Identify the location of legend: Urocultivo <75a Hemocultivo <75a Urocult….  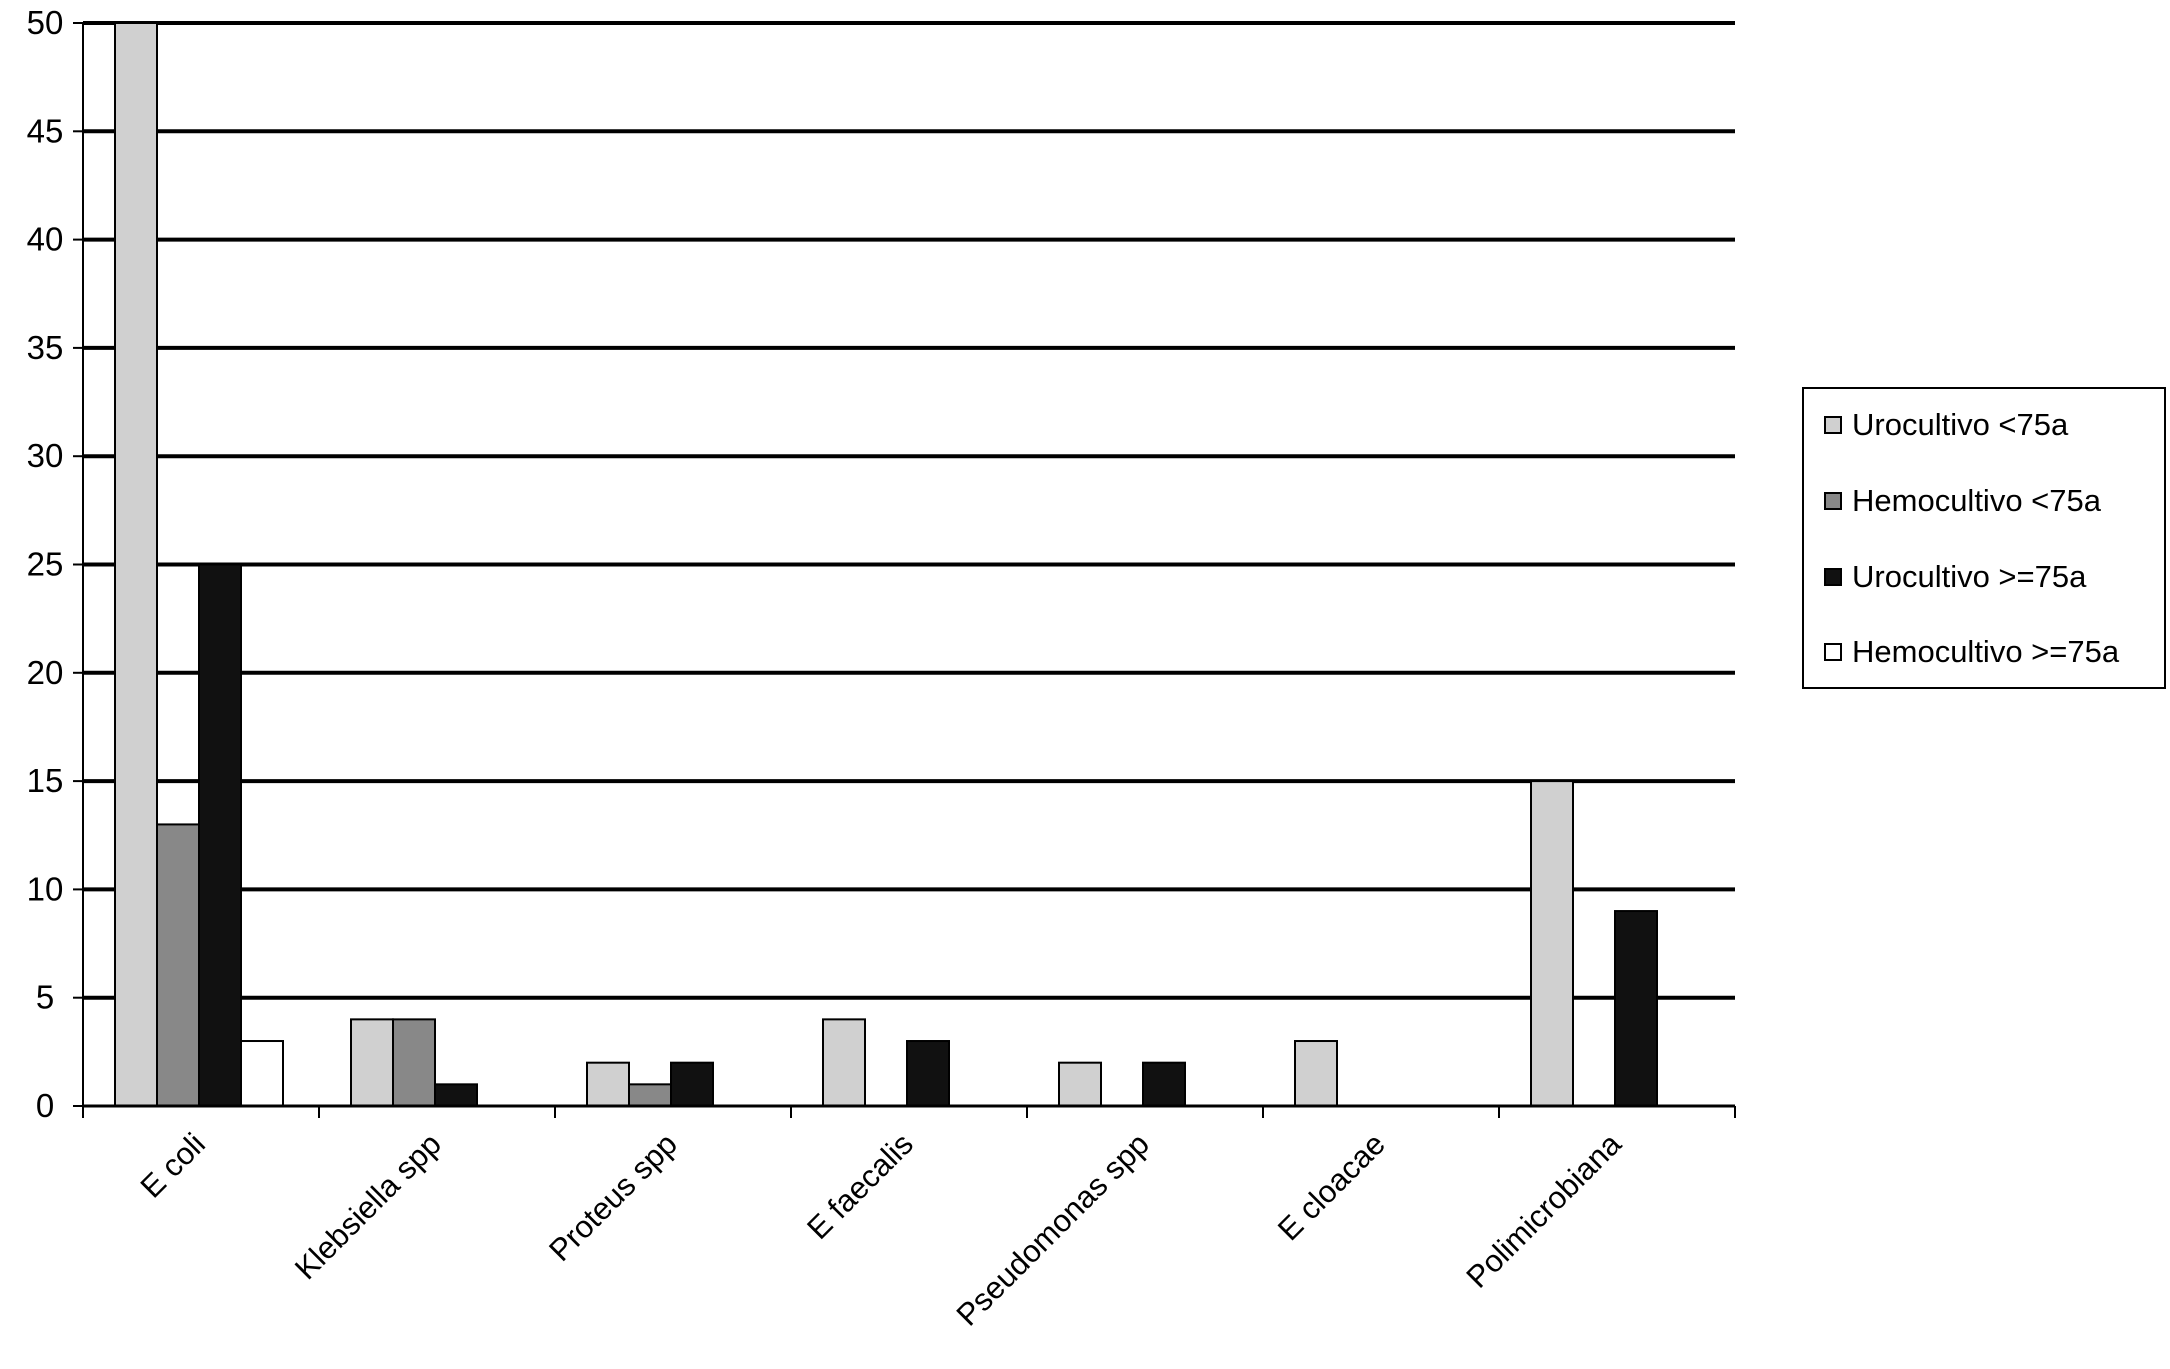
(1984, 538).